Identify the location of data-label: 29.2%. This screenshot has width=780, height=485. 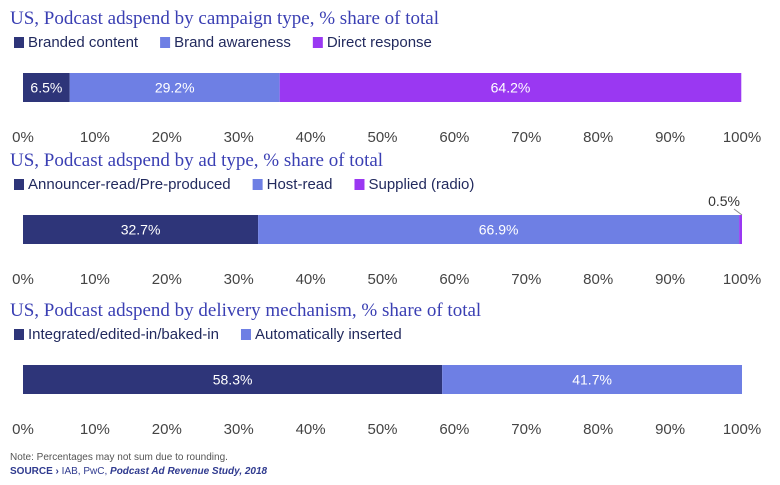
(175, 88).